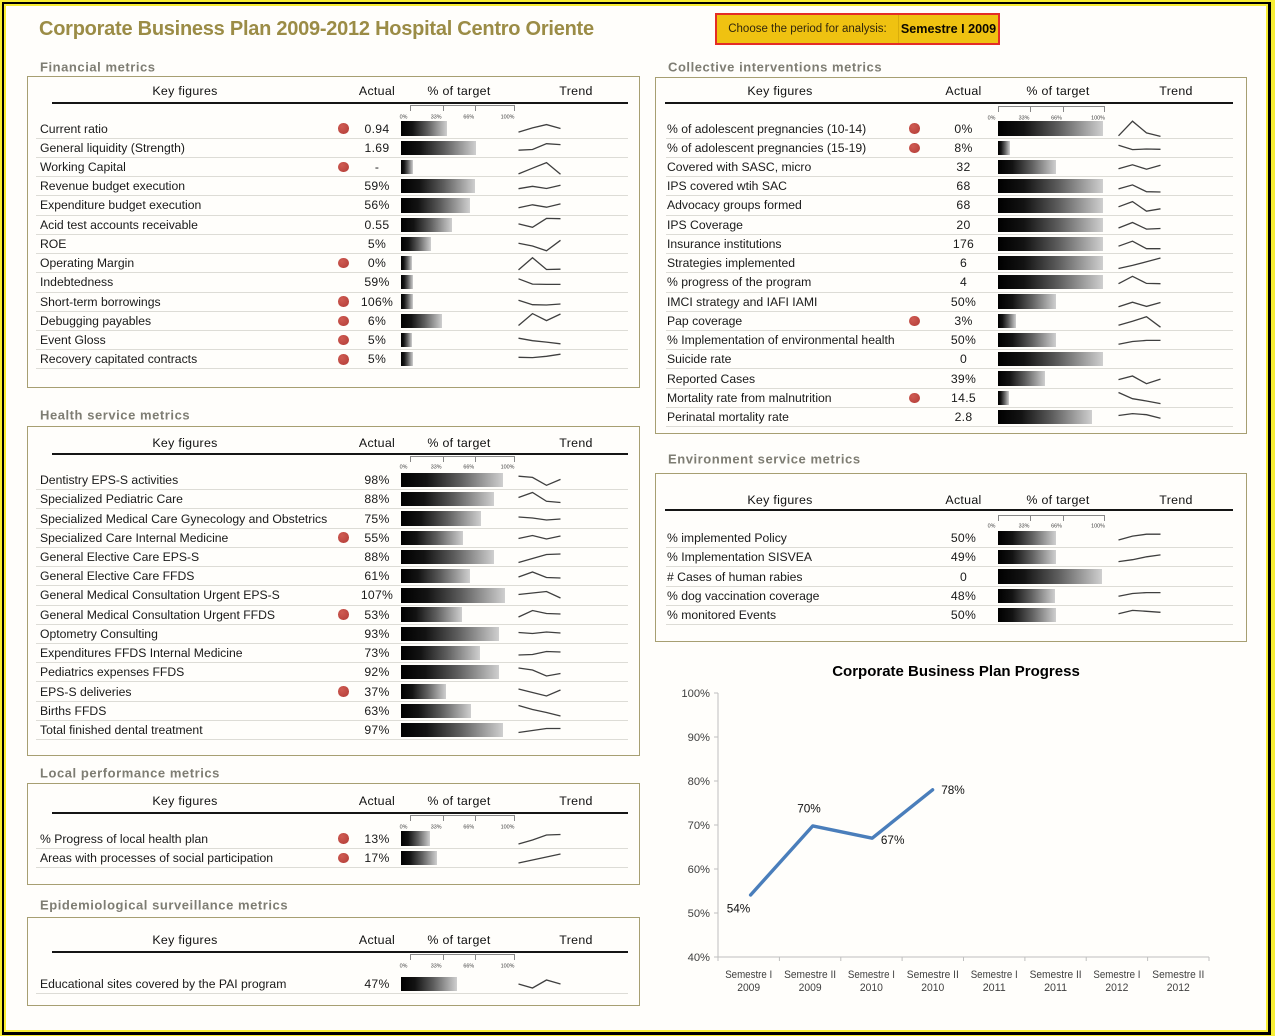 Image resolution: width=1275 pixels, height=1036 pixels. What do you see at coordinates (893, 840) in the screenshot?
I see `svg-text: 67%` at bounding box center [893, 840].